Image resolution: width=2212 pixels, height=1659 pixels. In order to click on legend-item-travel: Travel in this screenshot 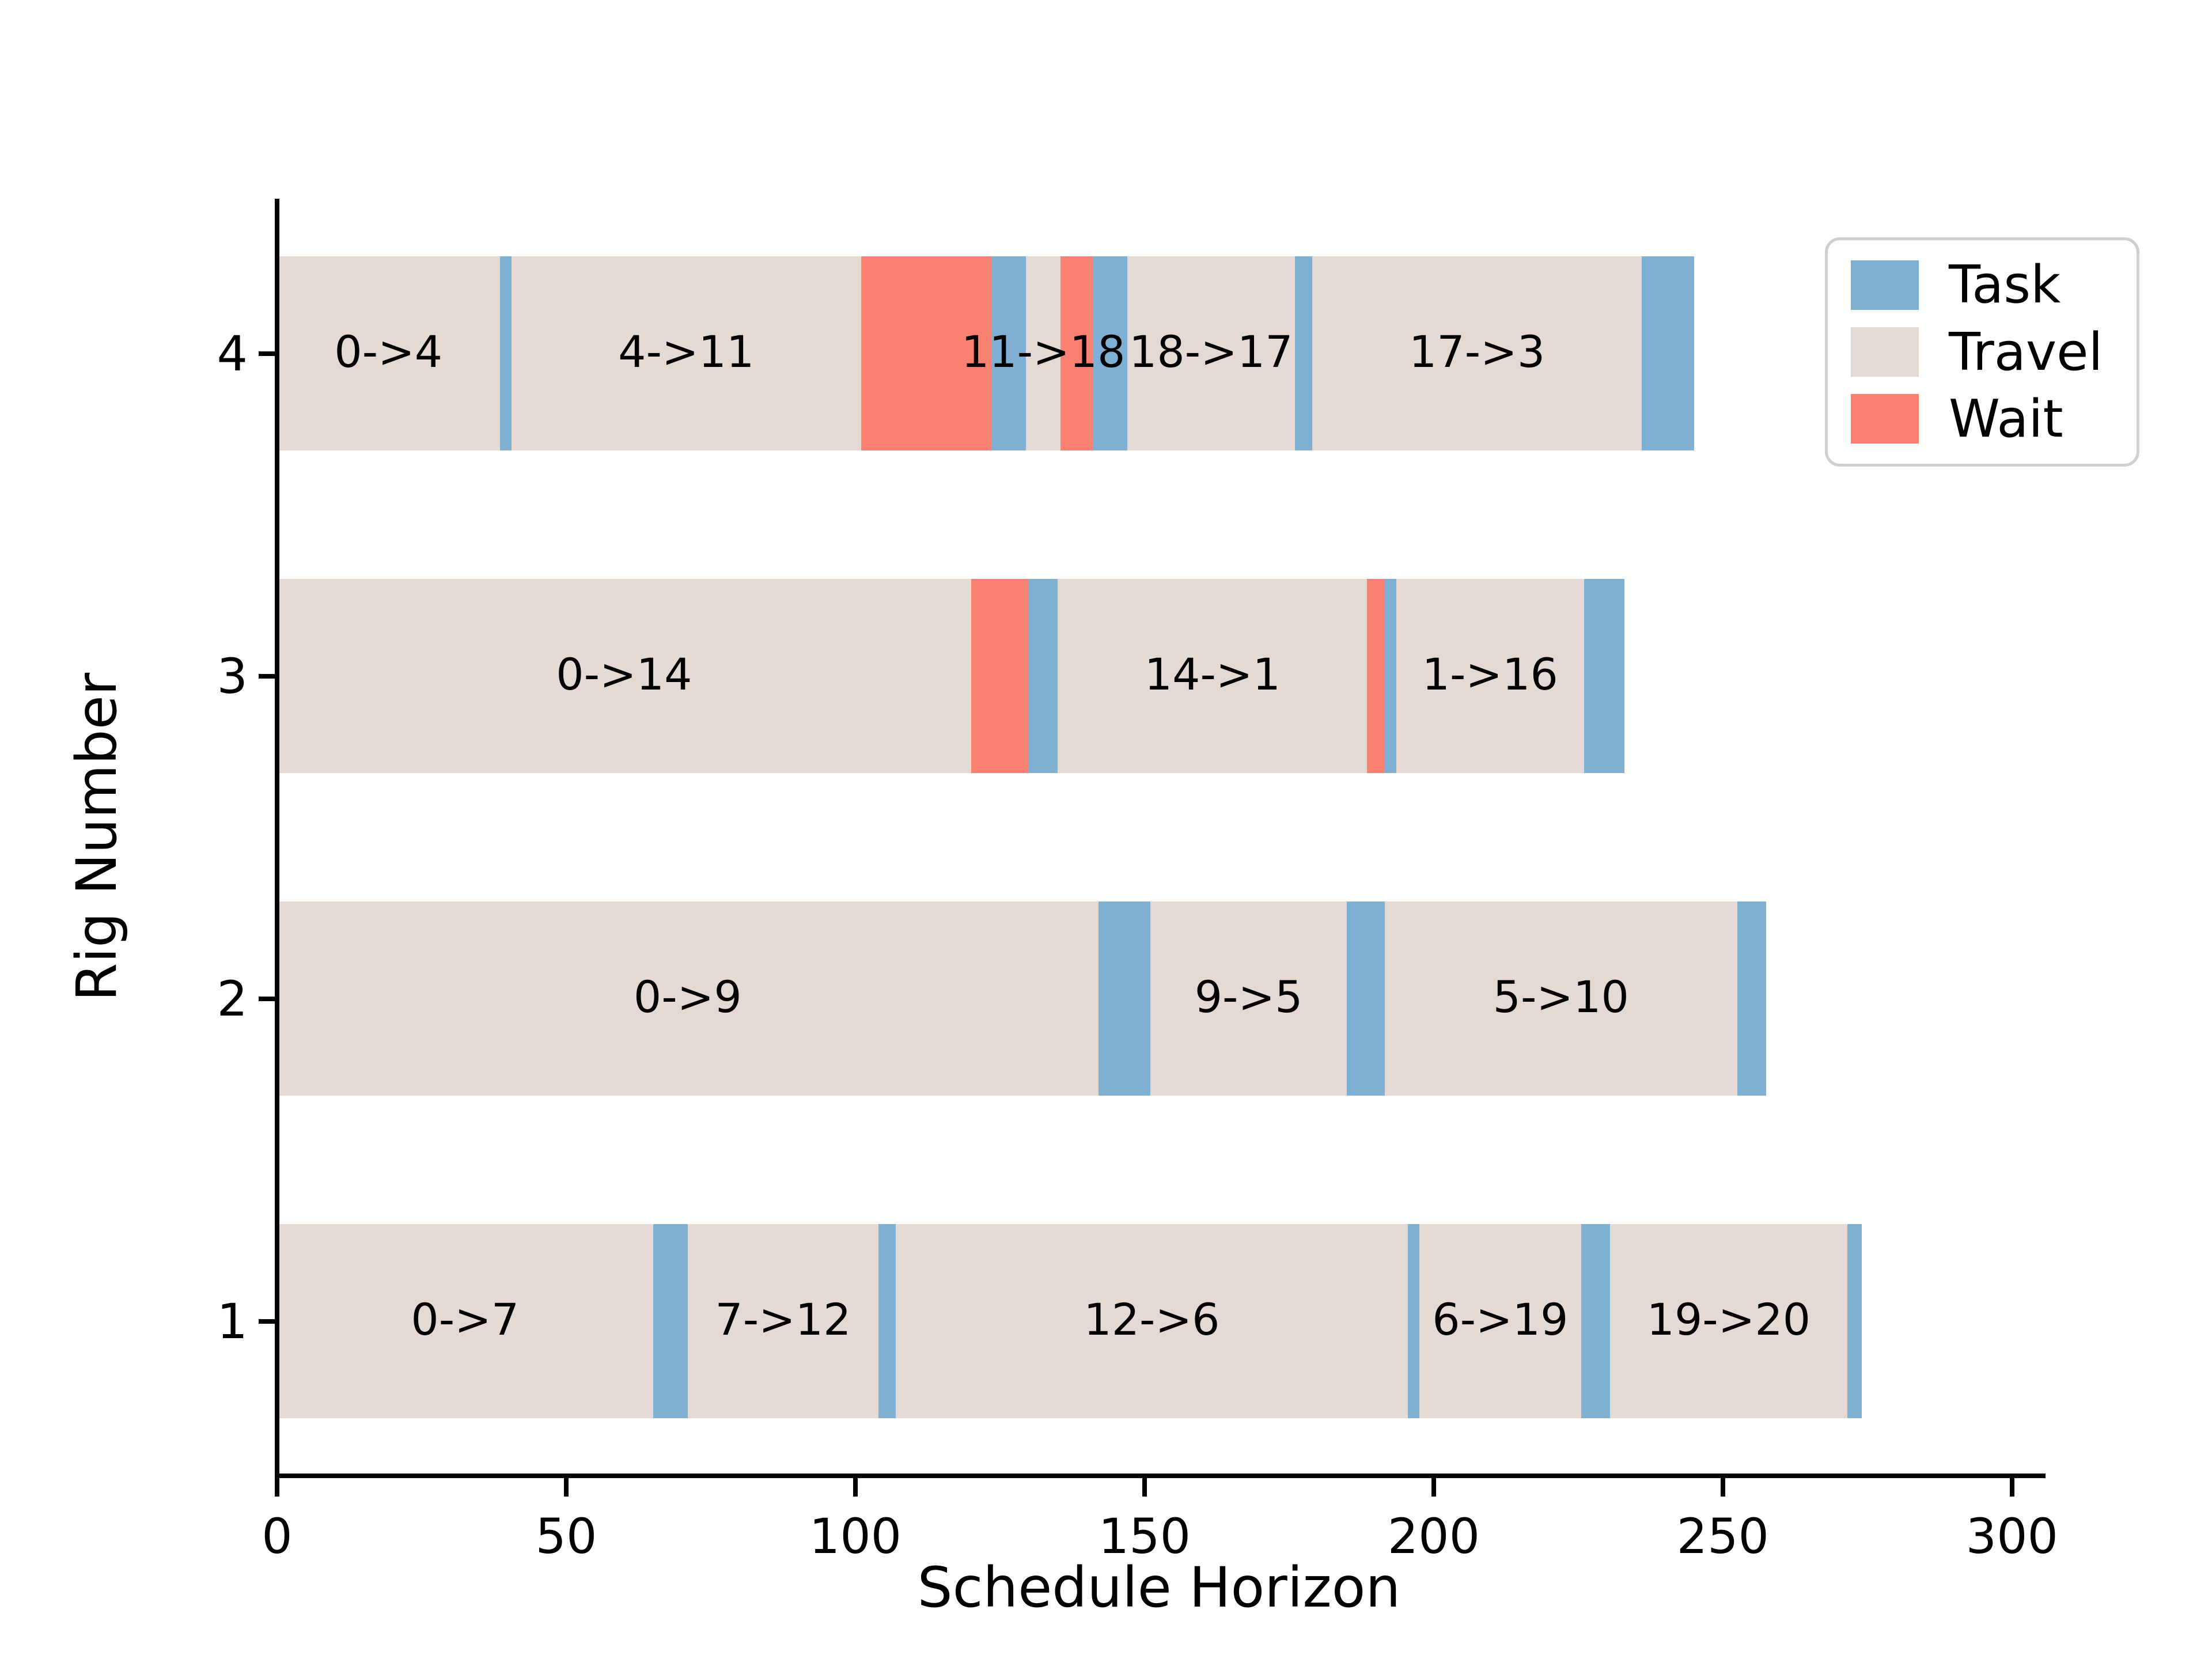, I will do `click(1982, 352)`.